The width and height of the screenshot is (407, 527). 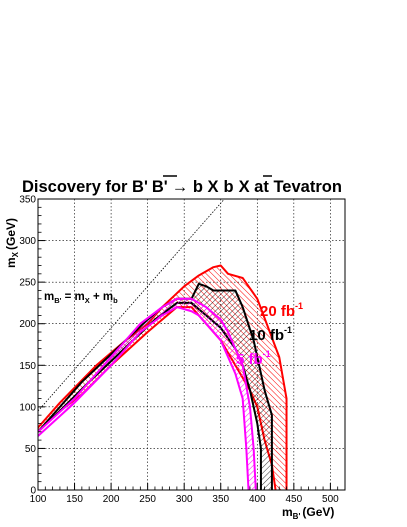 I want to click on y-tick-label: 250, so click(x=27, y=283).